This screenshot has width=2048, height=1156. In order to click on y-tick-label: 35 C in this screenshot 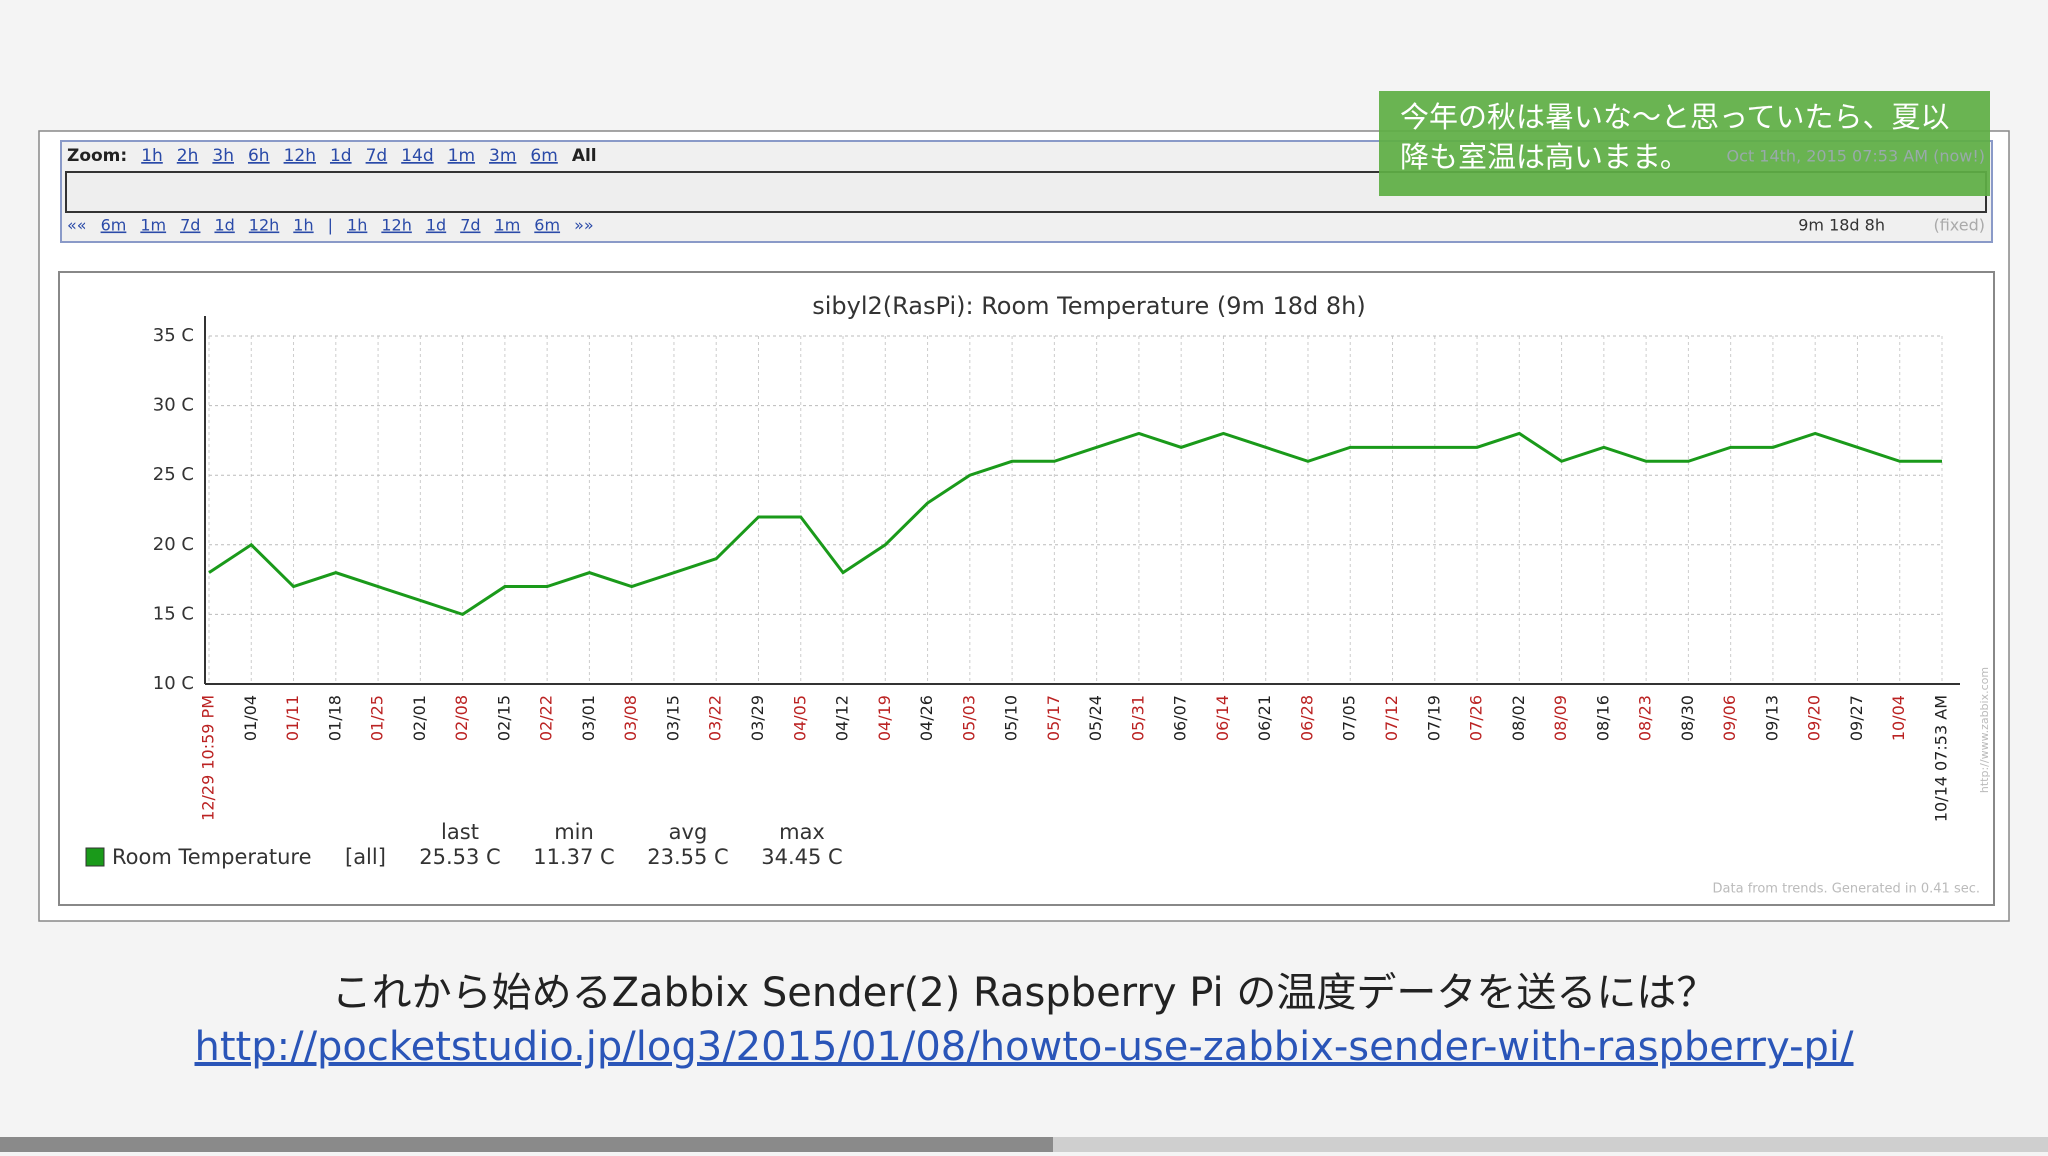, I will do `click(173, 335)`.